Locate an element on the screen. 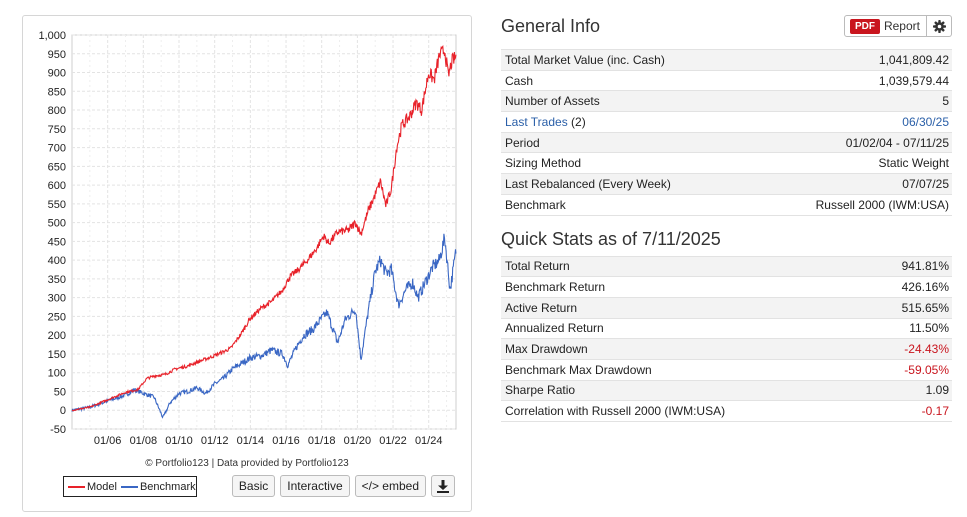 The width and height of the screenshot is (967, 517). y-tick-label: 900 is located at coordinates (57, 74).